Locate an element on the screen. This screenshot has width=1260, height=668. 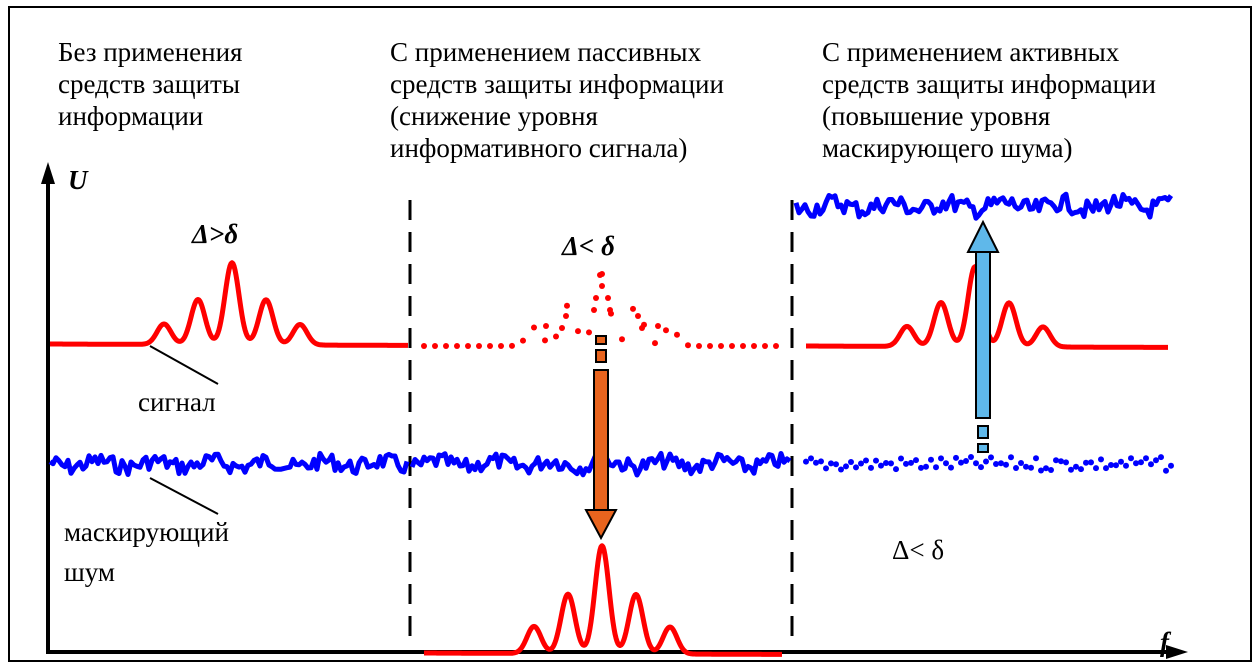
signal-curve-middle-dotted is located at coordinates (600, 310).